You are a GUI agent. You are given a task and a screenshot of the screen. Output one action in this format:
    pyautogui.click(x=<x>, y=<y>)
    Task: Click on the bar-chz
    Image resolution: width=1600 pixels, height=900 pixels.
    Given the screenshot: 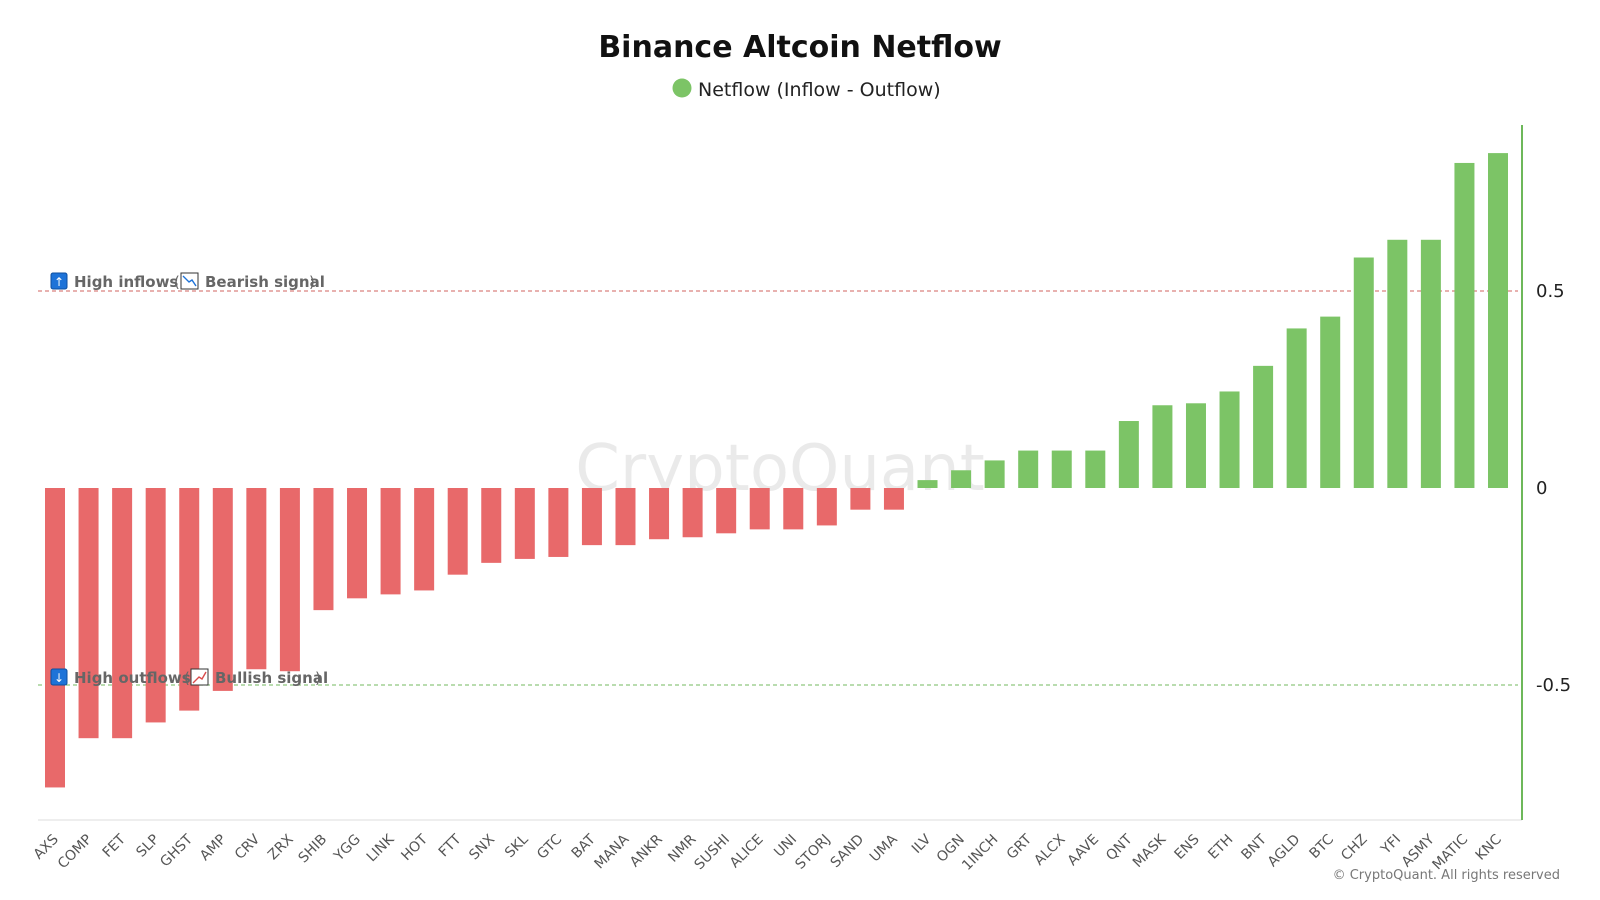 What is the action you would take?
    pyautogui.click(x=1363, y=372)
    